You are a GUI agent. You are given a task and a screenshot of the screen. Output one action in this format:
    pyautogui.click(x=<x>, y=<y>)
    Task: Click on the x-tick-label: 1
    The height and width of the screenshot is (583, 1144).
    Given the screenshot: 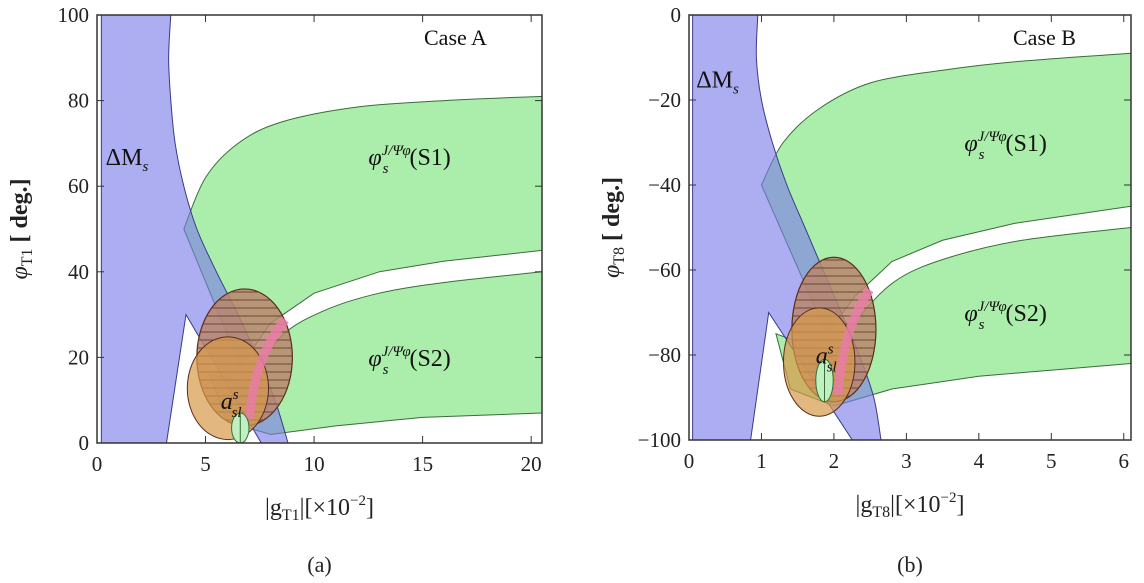 What is the action you would take?
    pyautogui.click(x=761, y=461)
    